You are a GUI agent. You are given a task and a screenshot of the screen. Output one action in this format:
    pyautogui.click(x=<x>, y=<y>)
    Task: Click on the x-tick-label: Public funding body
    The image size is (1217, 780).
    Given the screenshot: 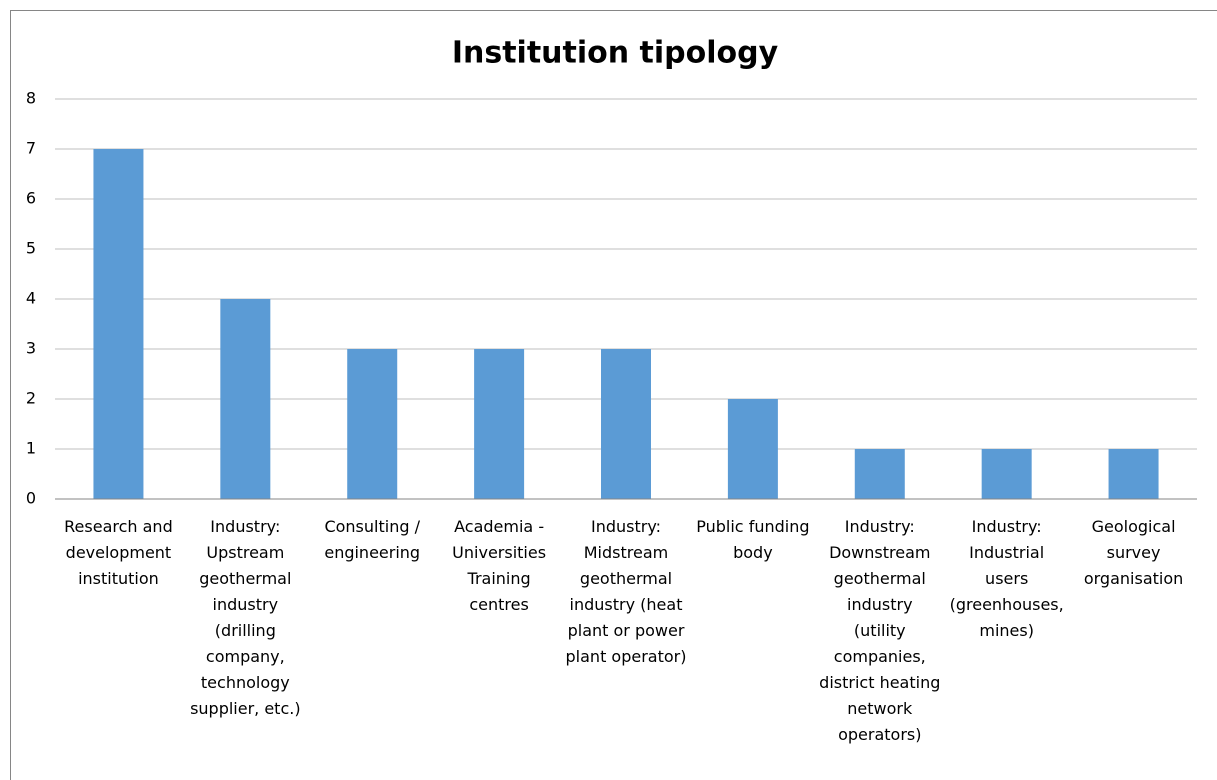 What is the action you would take?
    pyautogui.click(x=752, y=539)
    